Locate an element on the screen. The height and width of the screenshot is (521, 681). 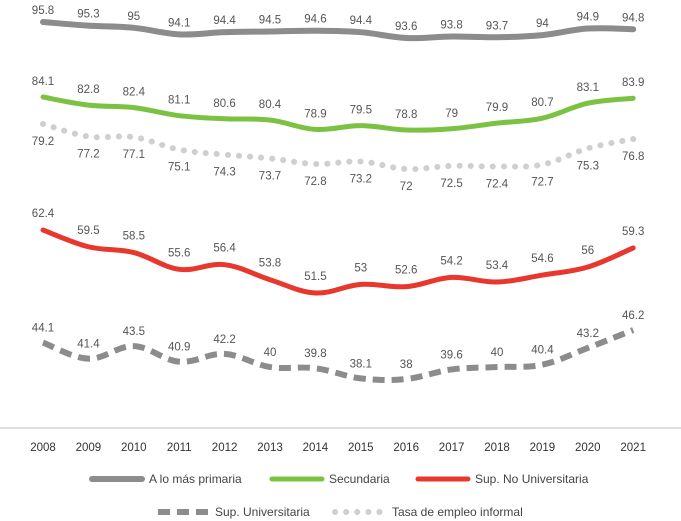
legend-label-secundaria: Secundaria is located at coordinates (359, 479).